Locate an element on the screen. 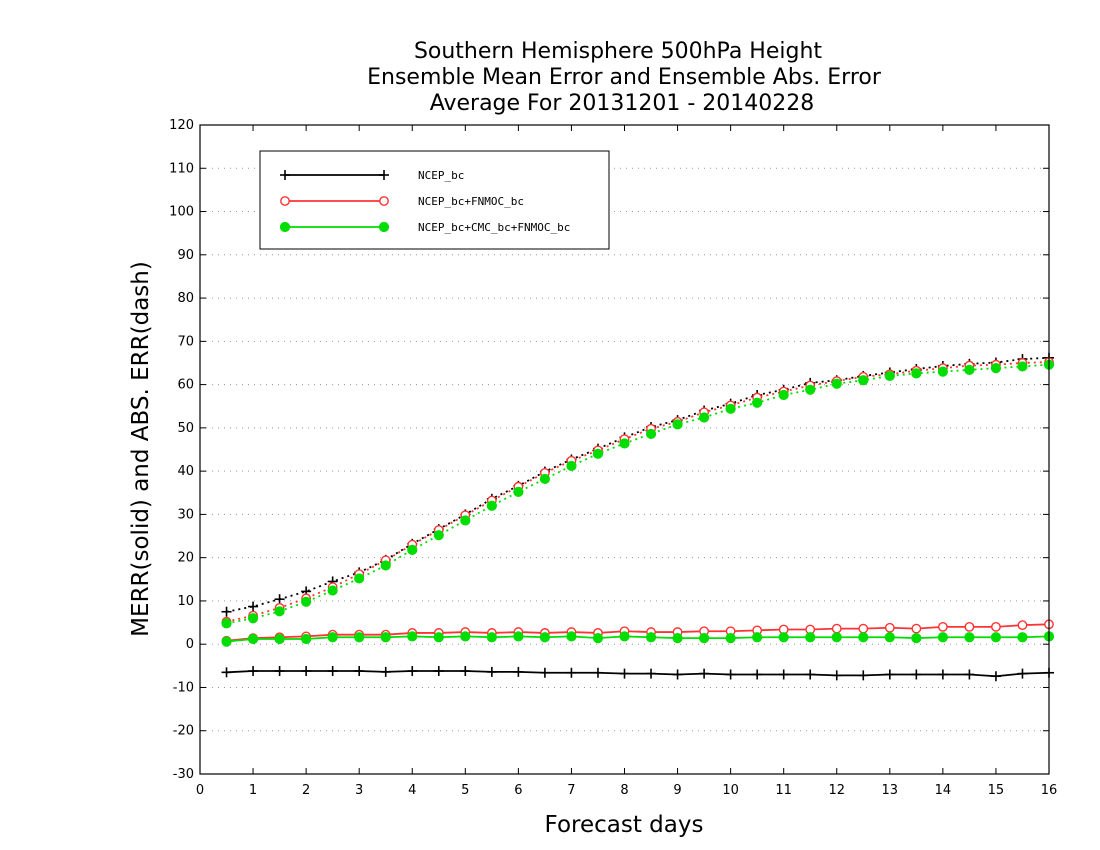 This screenshot has height=850, width=1100. legend-box is located at coordinates (434, 200).